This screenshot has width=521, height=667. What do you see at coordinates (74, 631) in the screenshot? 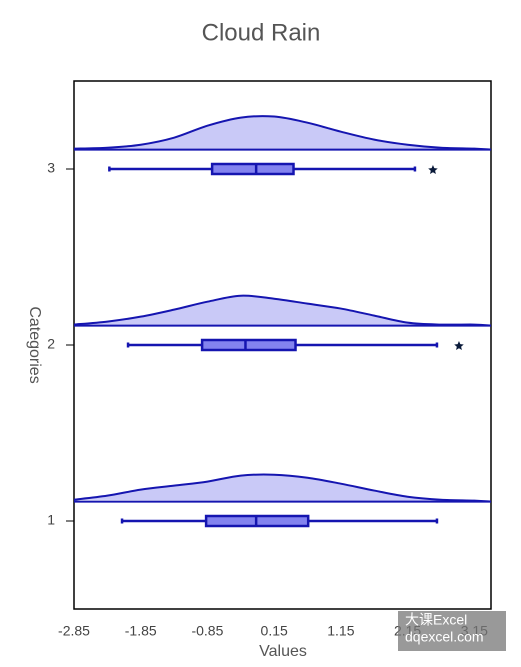
I see `x-tick-label: -2.85` at bounding box center [74, 631].